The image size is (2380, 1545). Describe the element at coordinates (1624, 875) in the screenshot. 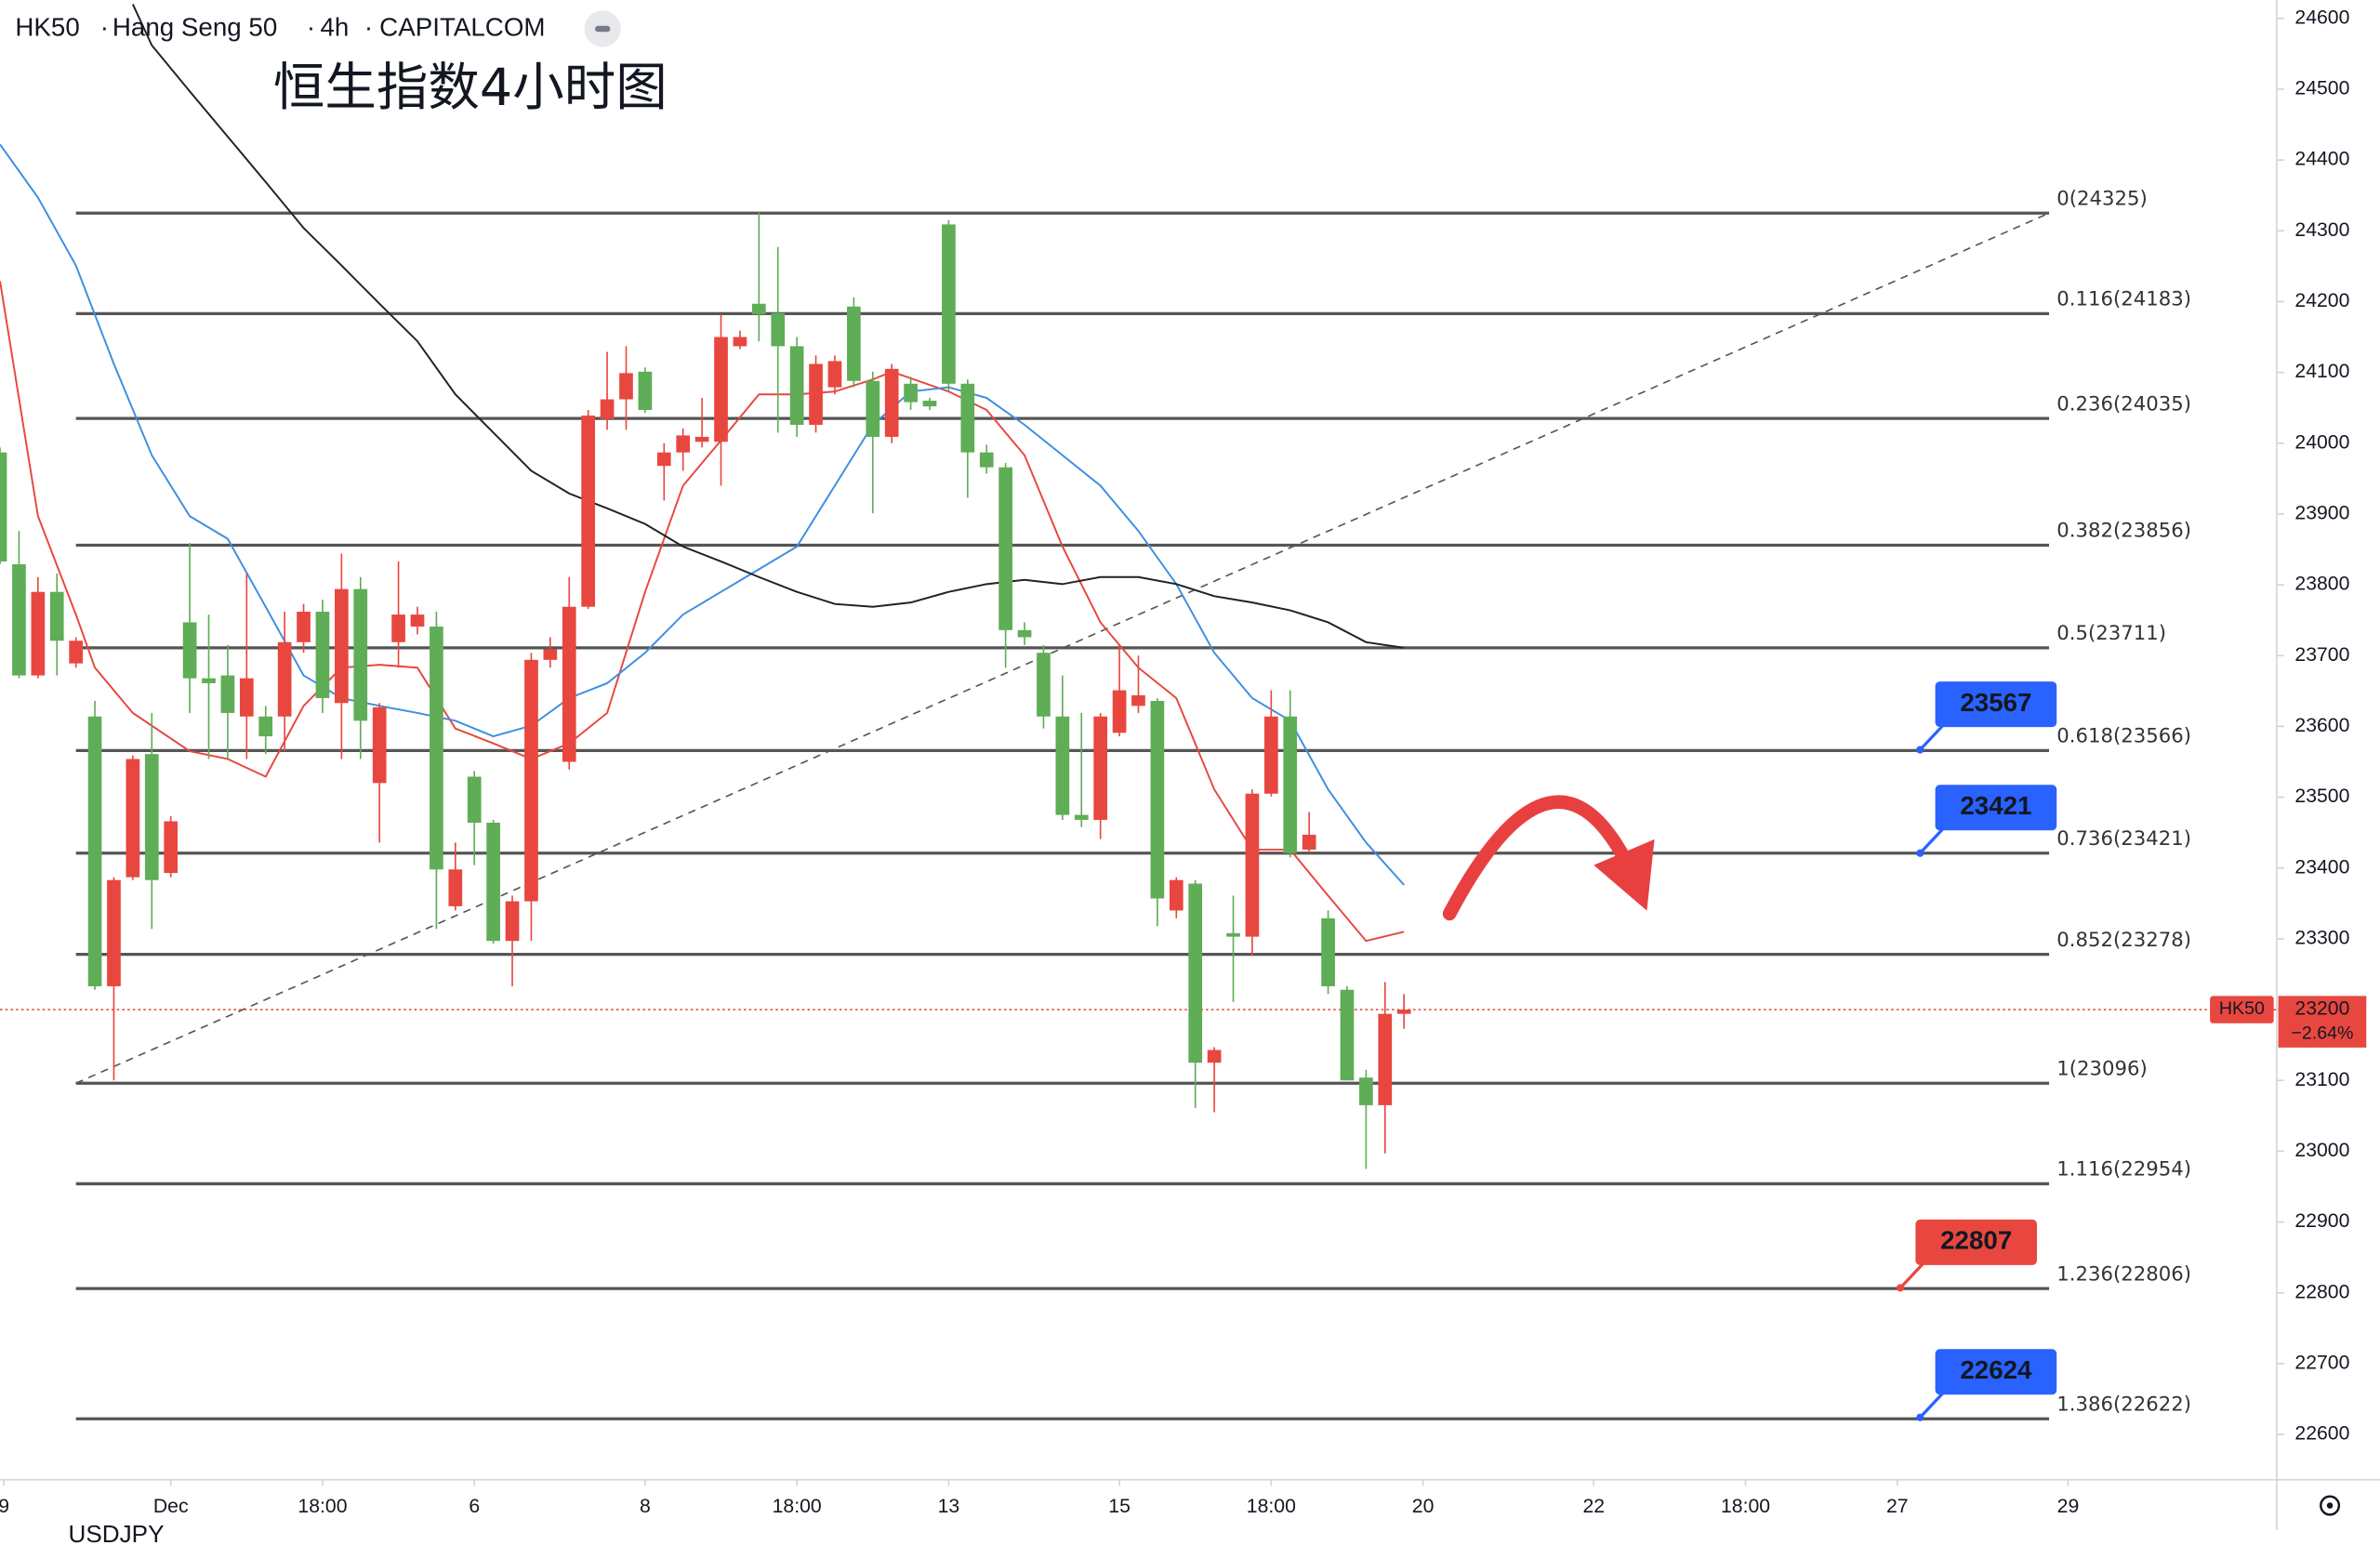

I see `forecast-arrowhead` at that location.